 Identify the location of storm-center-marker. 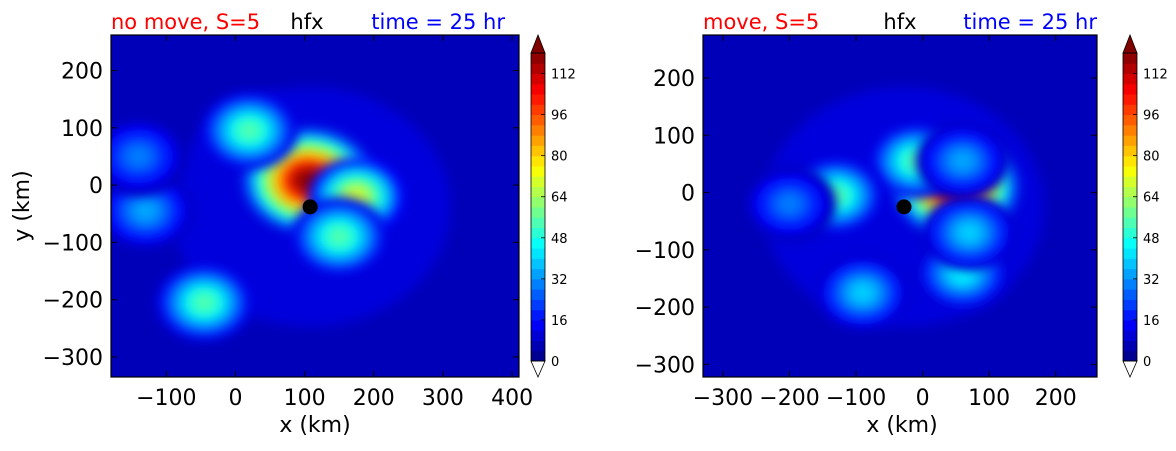
(310, 207).